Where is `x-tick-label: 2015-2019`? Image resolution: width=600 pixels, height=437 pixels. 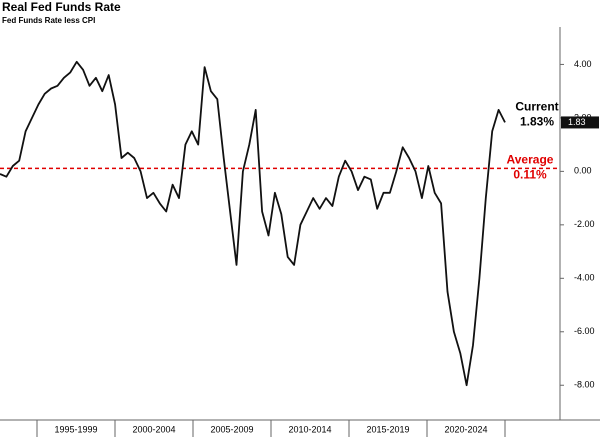
x-tick-label: 2015-2019 is located at coordinates (387, 429).